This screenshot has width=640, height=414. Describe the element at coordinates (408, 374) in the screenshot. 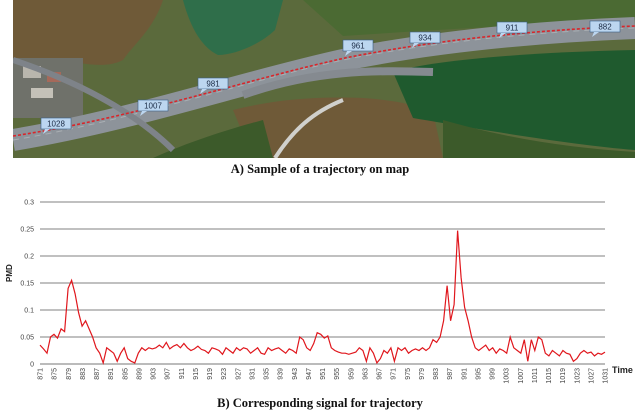

I see `x-tick-label: 975` at that location.